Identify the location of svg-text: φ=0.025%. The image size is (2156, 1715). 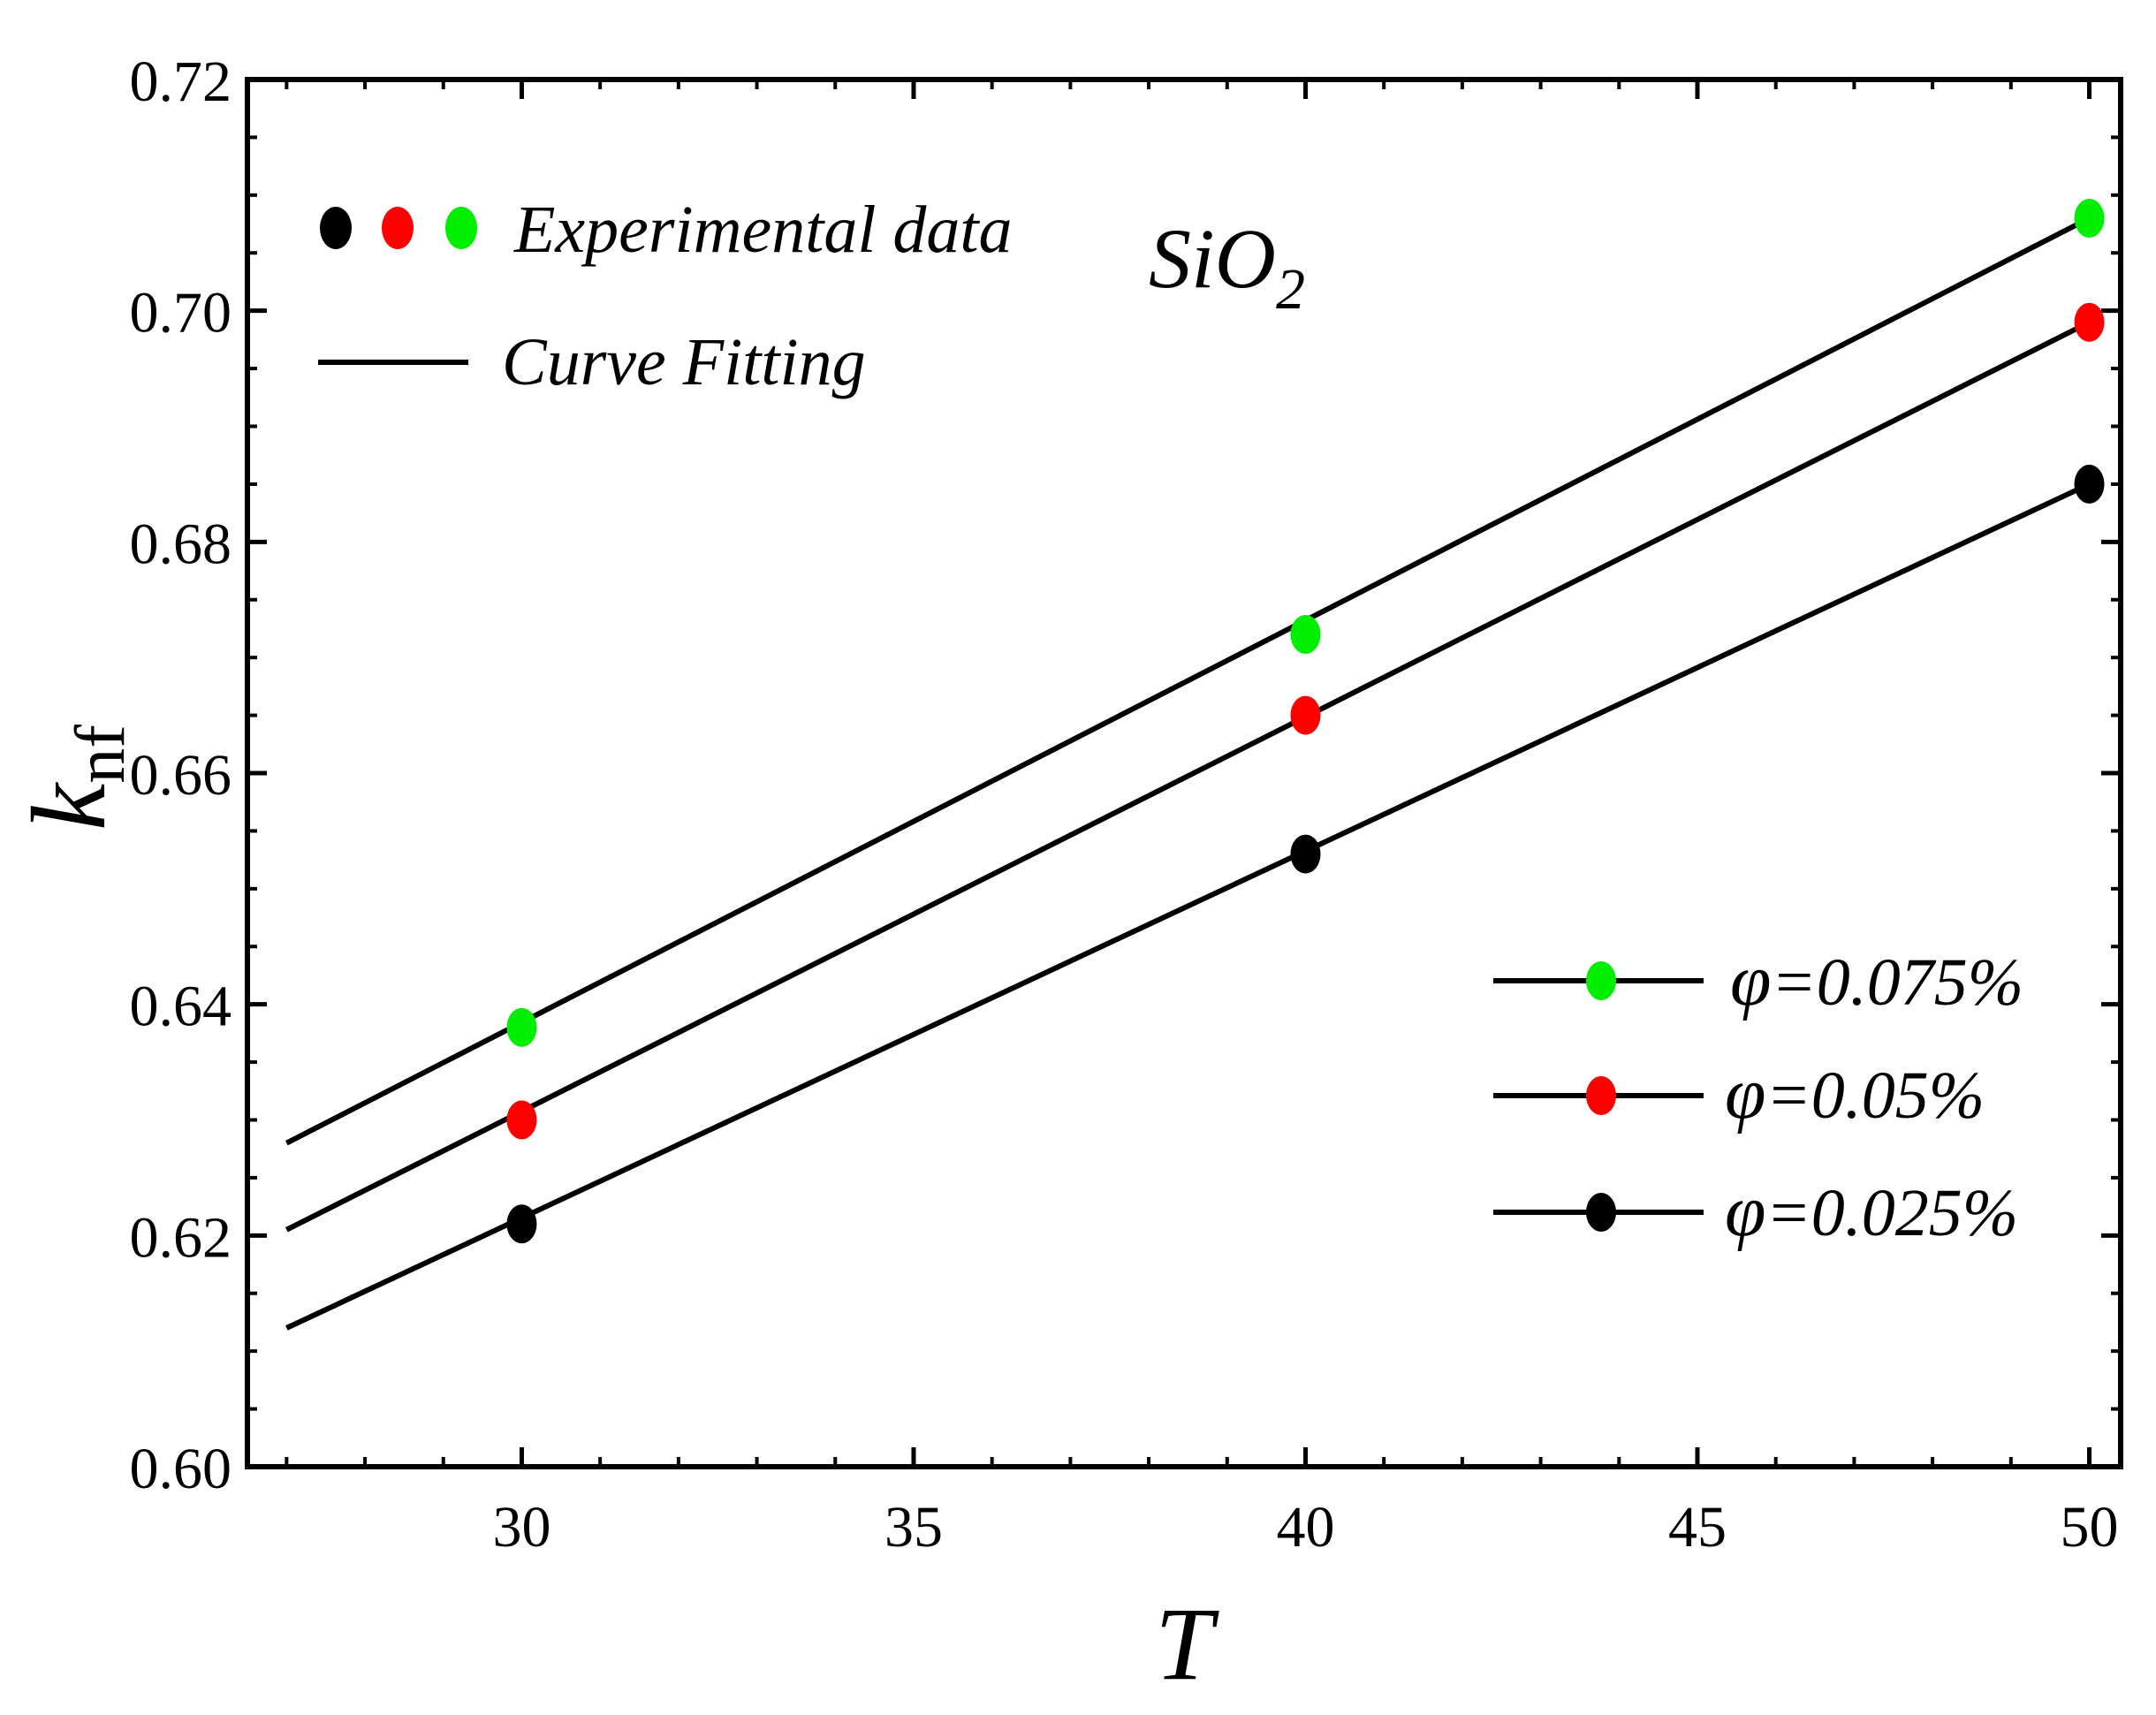
(1871, 1211).